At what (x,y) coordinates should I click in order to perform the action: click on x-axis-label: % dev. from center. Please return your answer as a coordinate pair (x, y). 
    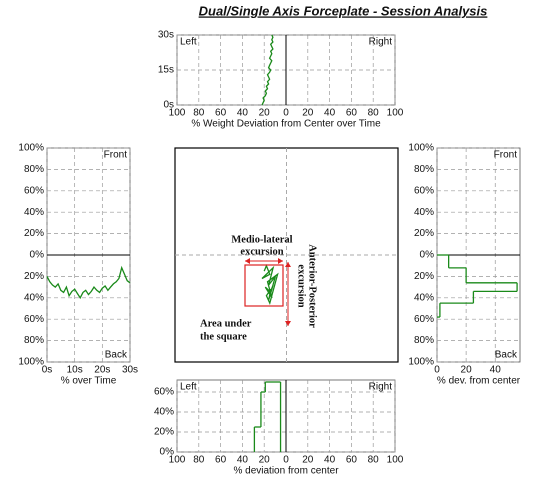
    Looking at the image, I should click on (479, 381).